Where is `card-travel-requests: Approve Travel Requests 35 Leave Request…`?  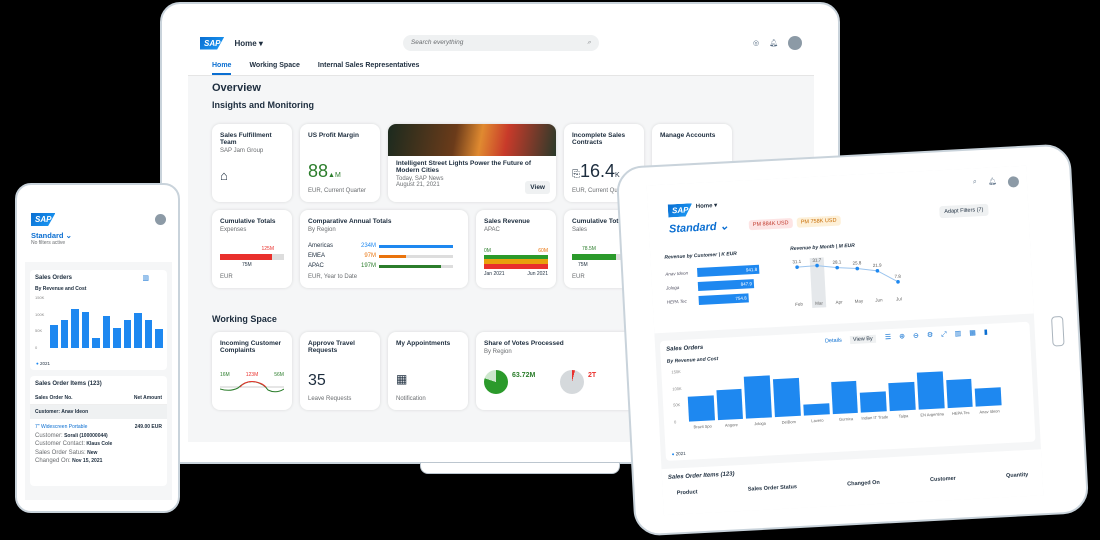 card-travel-requests: Approve Travel Requests 35 Leave Request… is located at coordinates (340, 371).